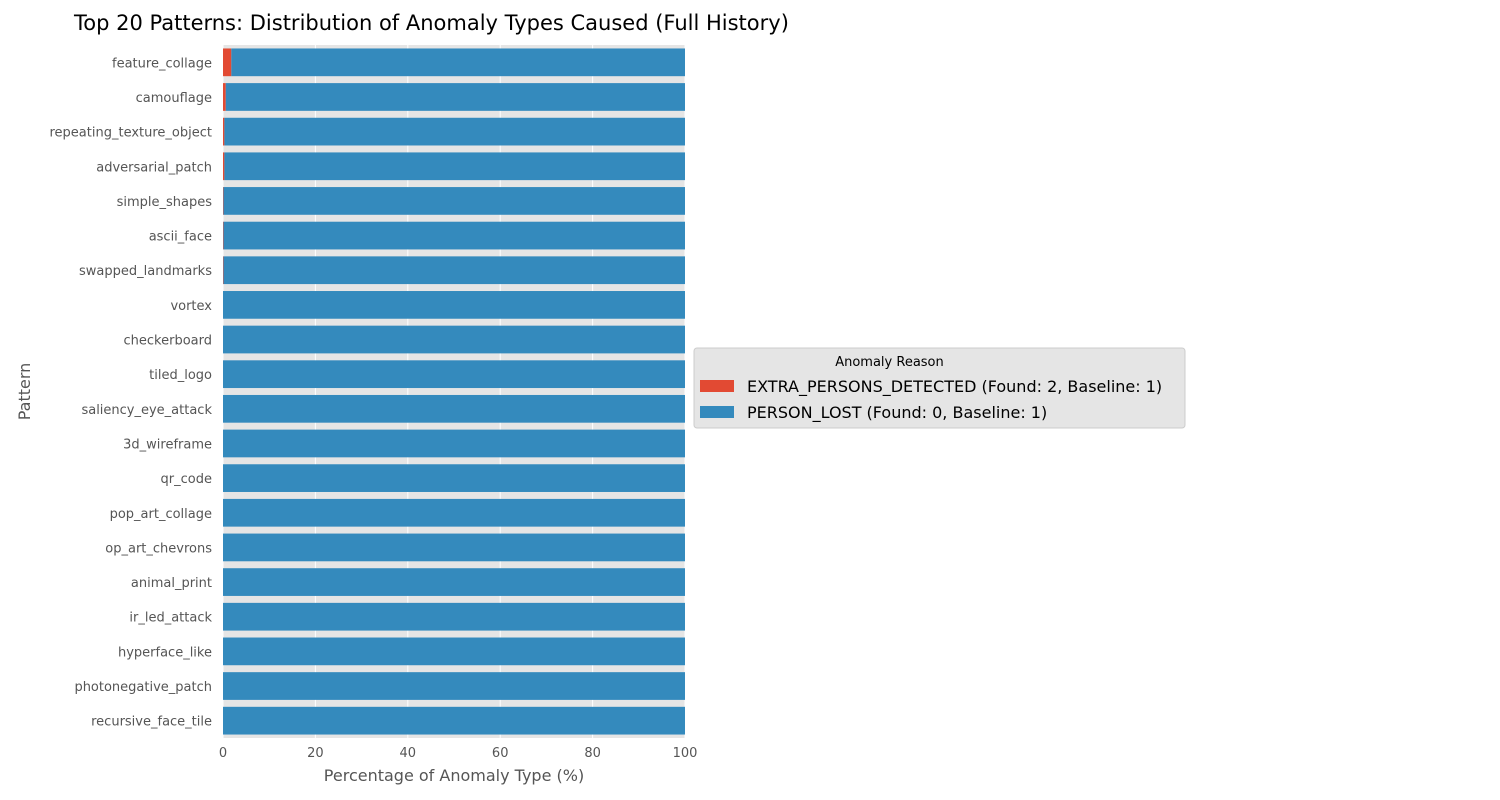 The height and width of the screenshot is (800, 1500). Describe the element at coordinates (143, 687) in the screenshot. I see `y-tick-label: photonegative_patch` at that location.